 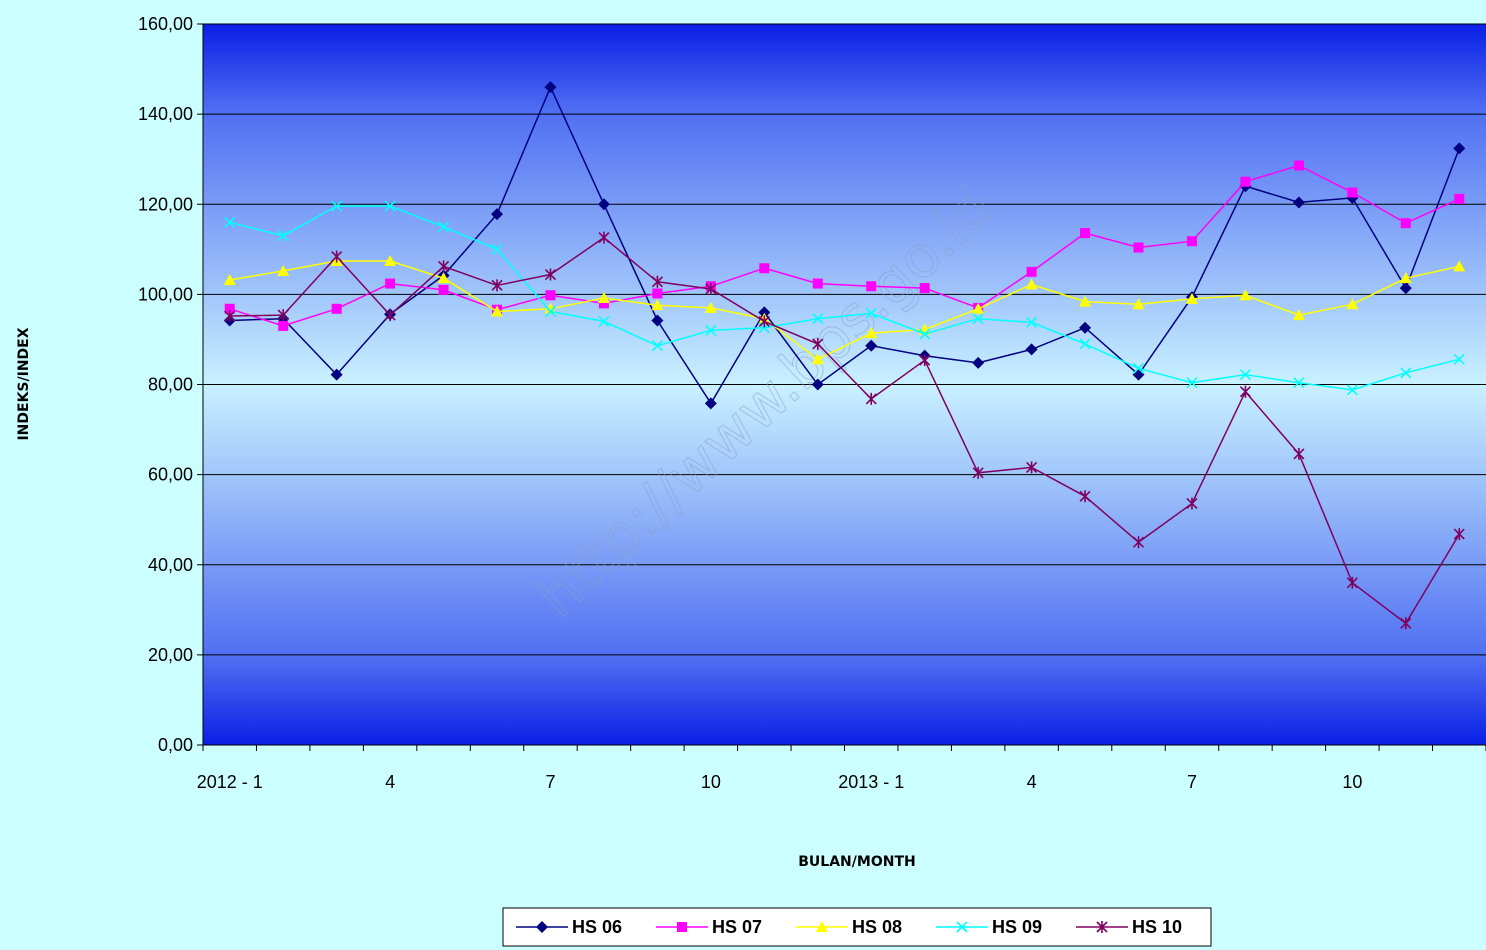 What do you see at coordinates (24, 383) in the screenshot?
I see `y-axis-title: INDEKS/INDEX` at bounding box center [24, 383].